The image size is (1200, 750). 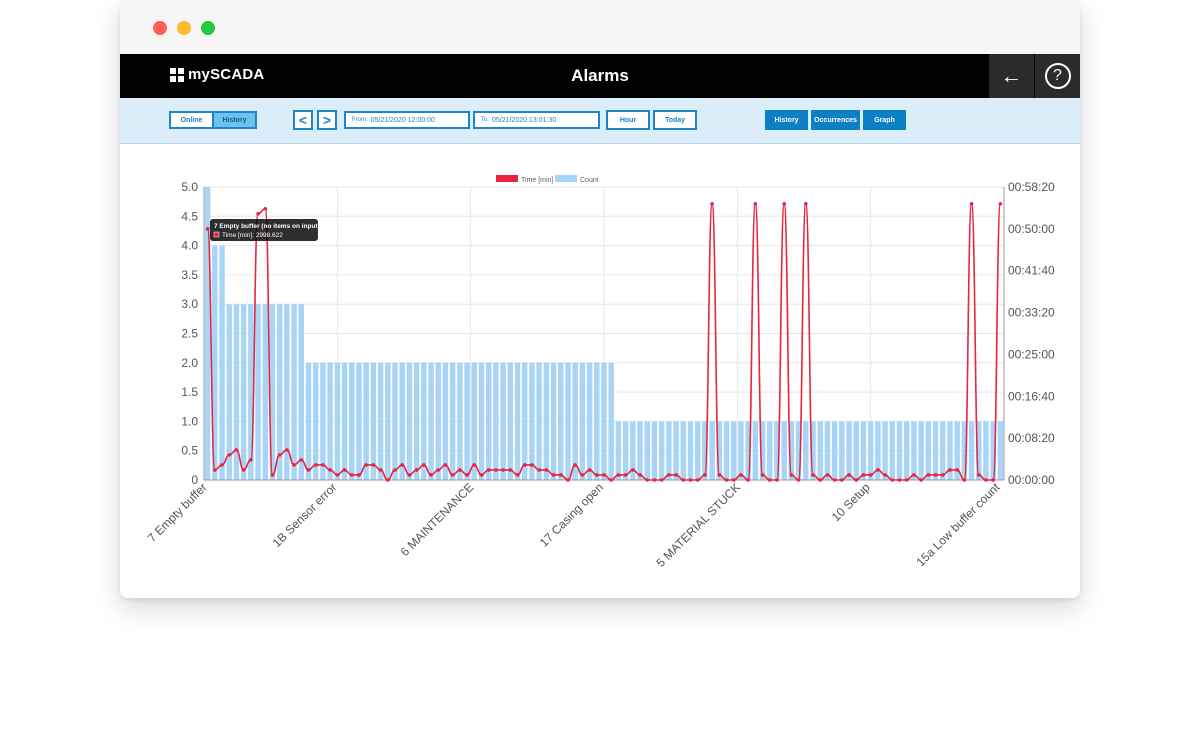 I want to click on next-period-button: >, so click(x=327, y=120).